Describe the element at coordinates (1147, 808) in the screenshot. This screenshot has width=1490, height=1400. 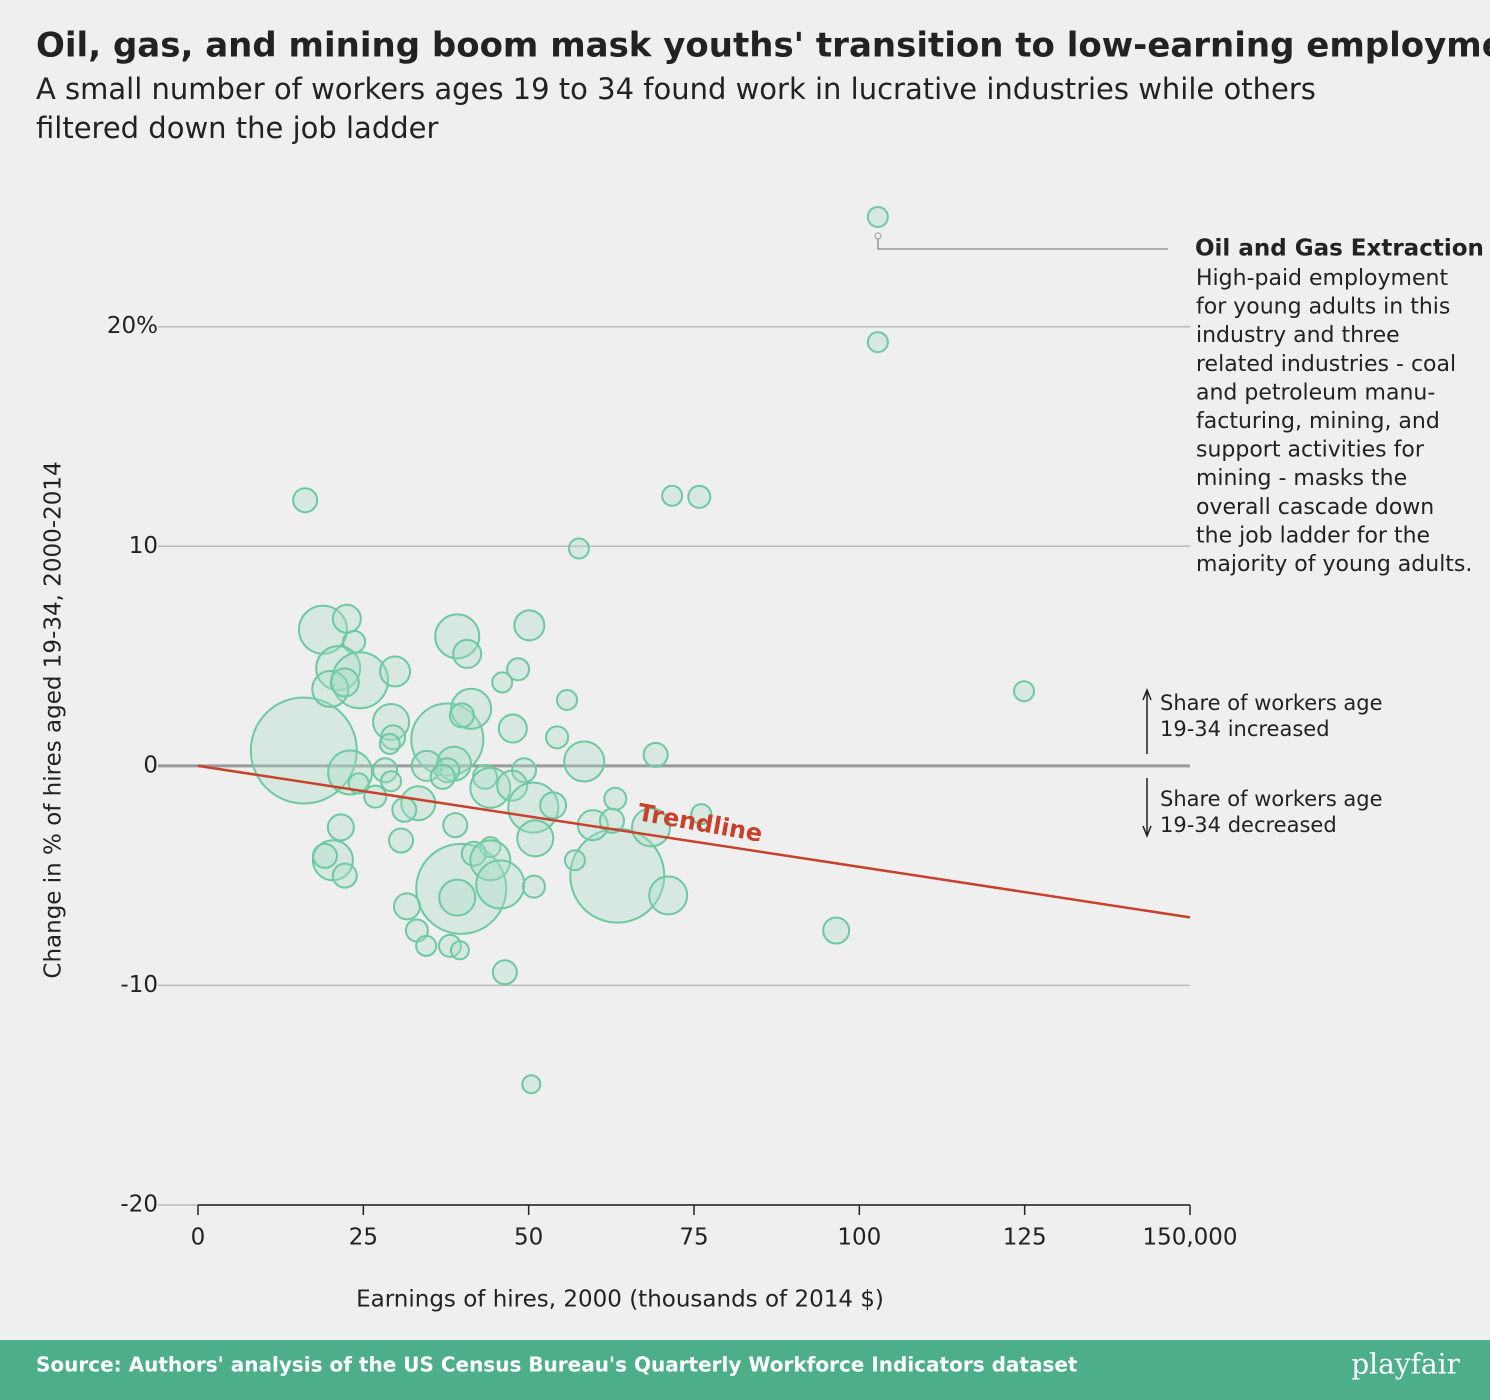
I see `down-arrow` at that location.